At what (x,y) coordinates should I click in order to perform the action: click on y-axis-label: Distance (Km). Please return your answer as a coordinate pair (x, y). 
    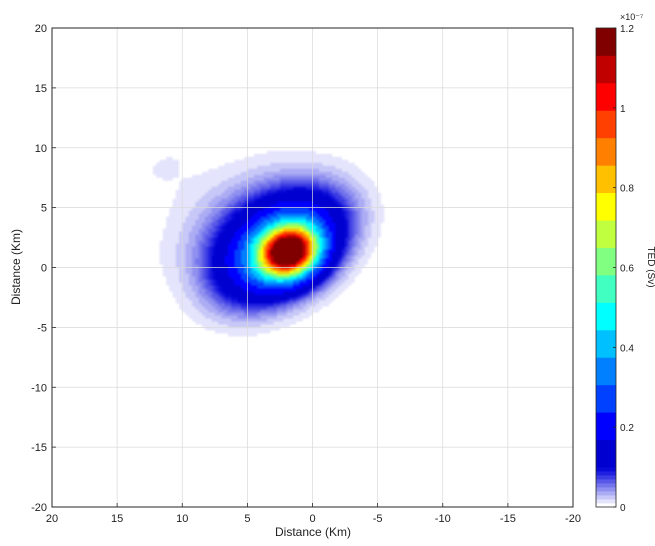
    Looking at the image, I should click on (16, 267).